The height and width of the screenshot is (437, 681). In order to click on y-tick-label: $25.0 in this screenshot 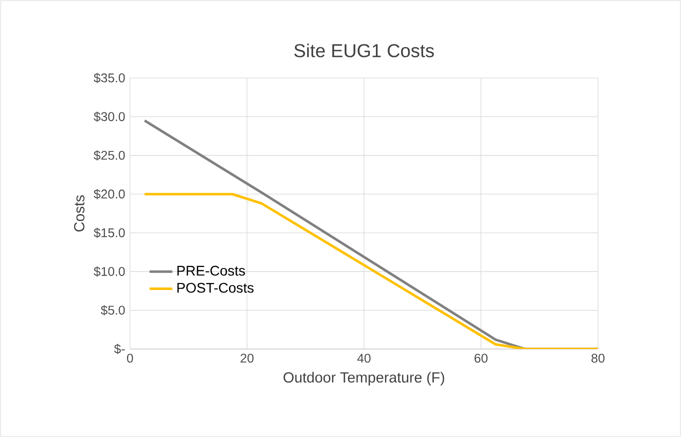, I will do `click(109, 155)`.